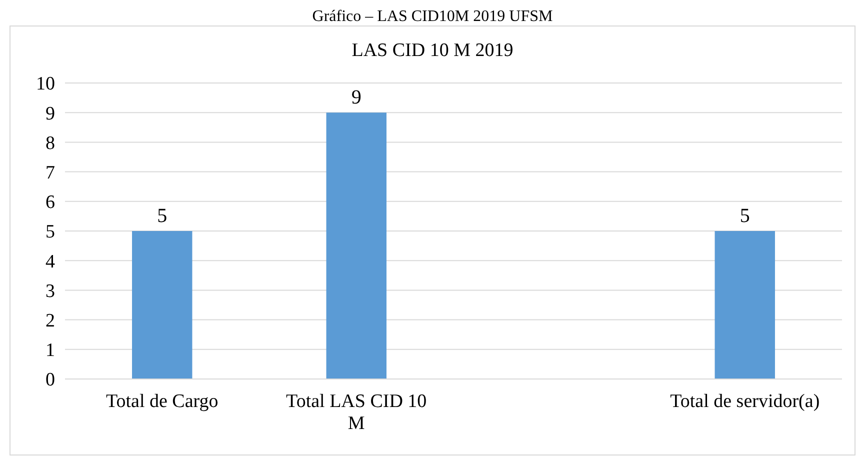 The width and height of the screenshot is (865, 464). I want to click on chart-title: LAS CID 10 M 2019, so click(433, 50).